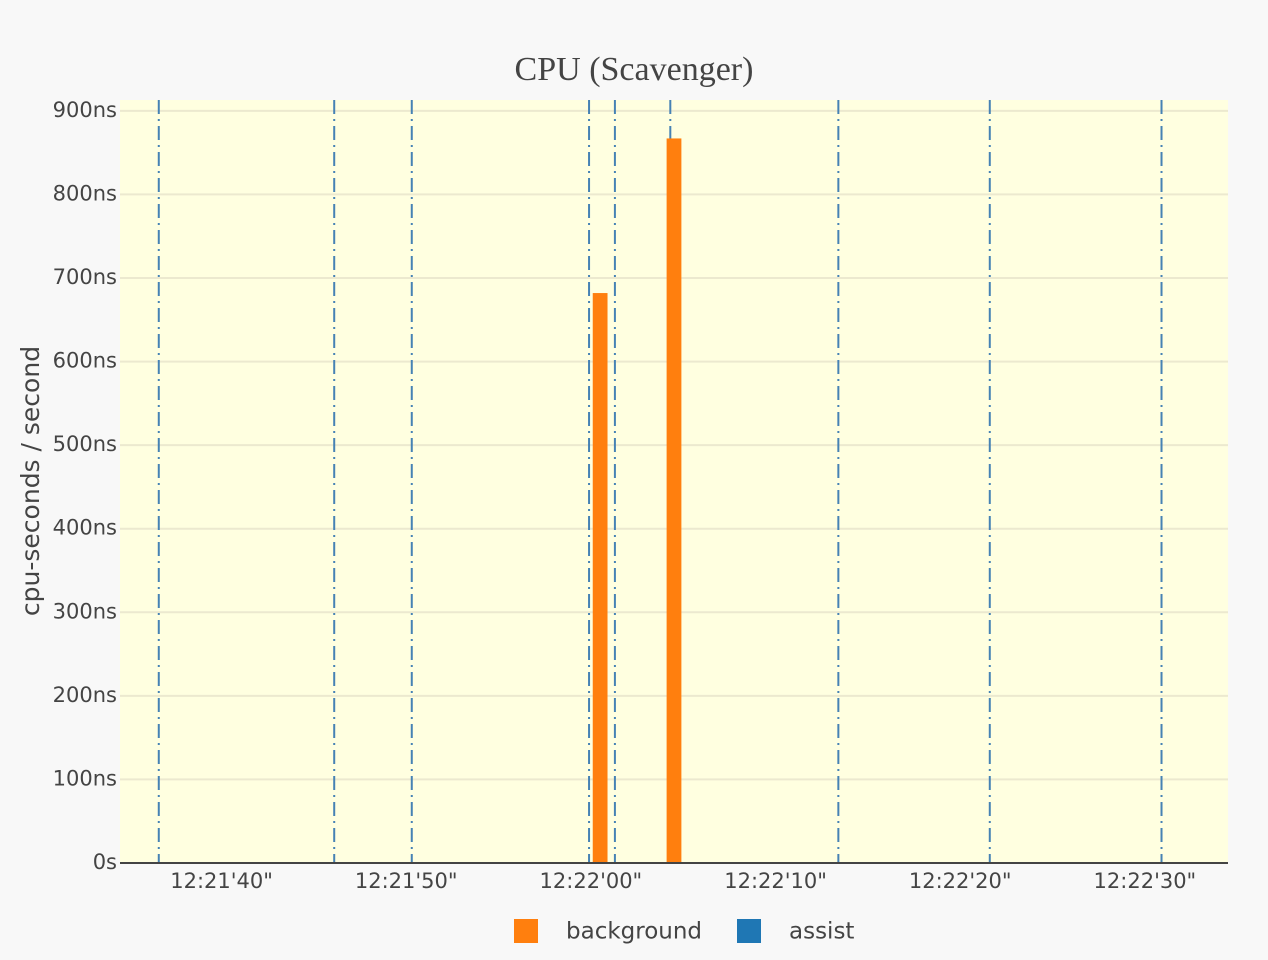  I want to click on y-tick-label: 300ns, so click(85, 611).